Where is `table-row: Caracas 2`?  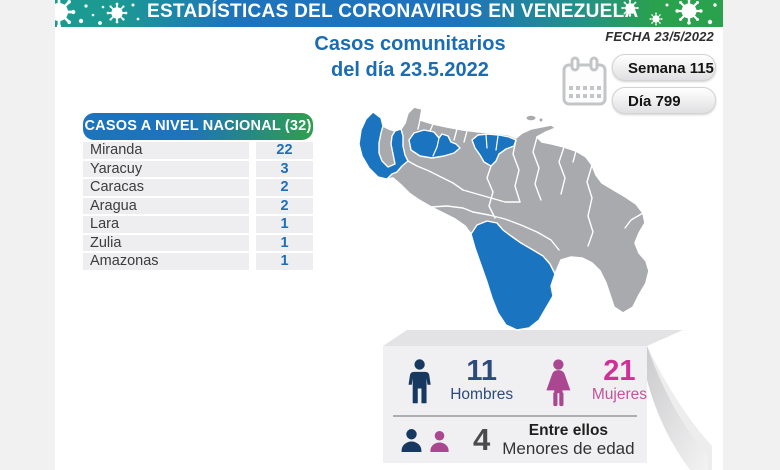 table-row: Caracas 2 is located at coordinates (198, 187).